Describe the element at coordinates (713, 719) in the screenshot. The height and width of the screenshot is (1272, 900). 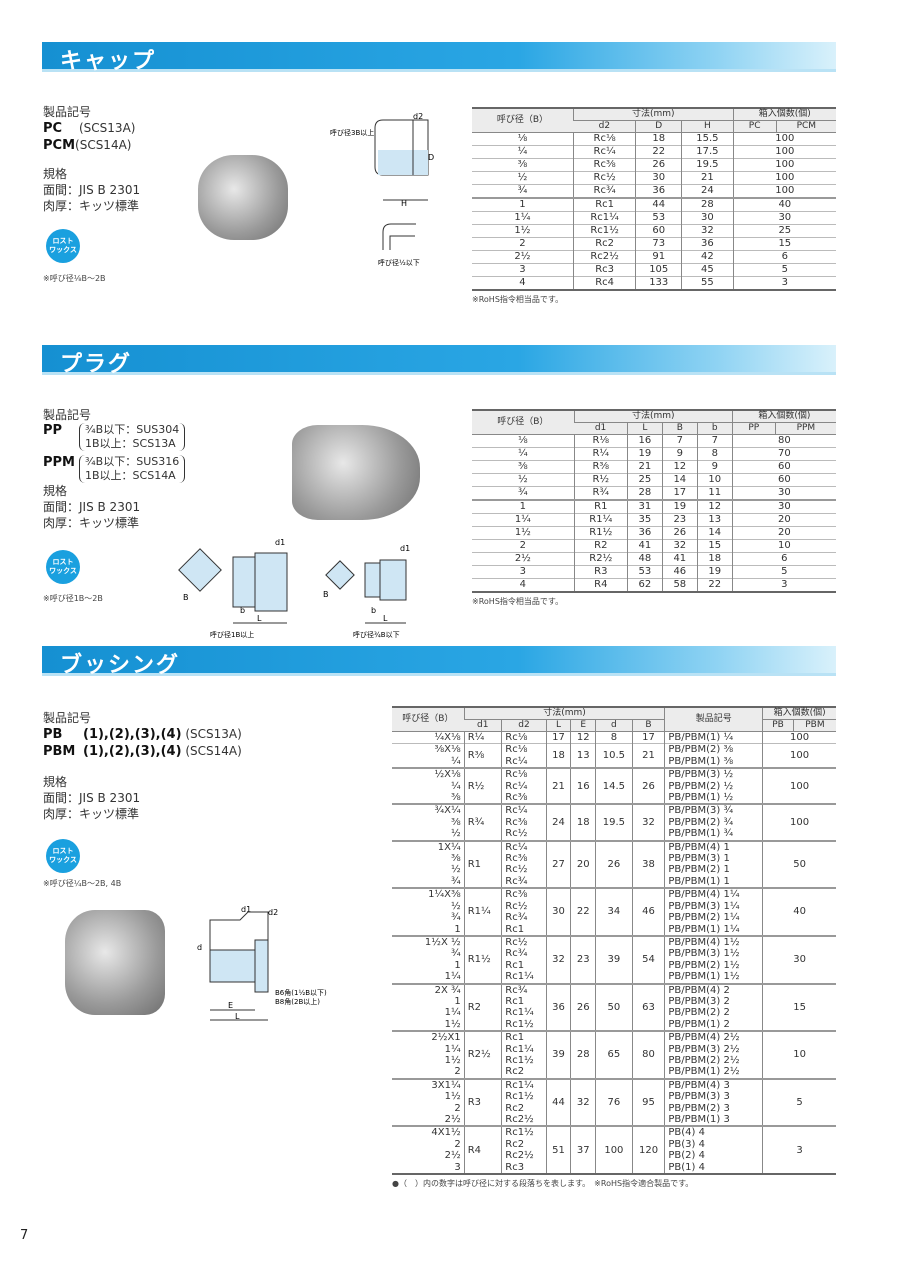
I see `header-code: 製品記号` at that location.